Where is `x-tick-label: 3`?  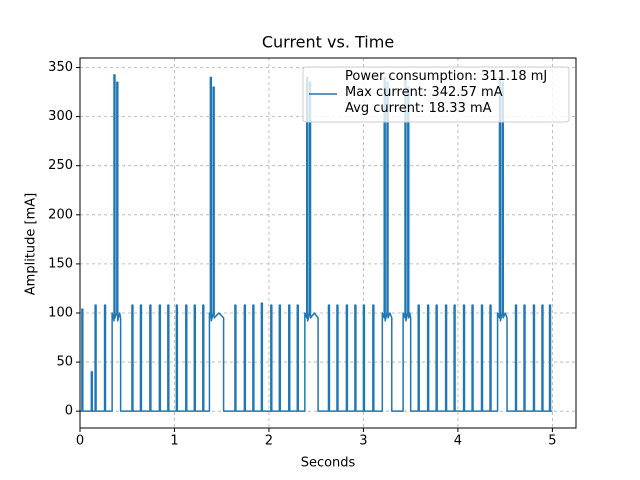 x-tick-label: 3 is located at coordinates (363, 441).